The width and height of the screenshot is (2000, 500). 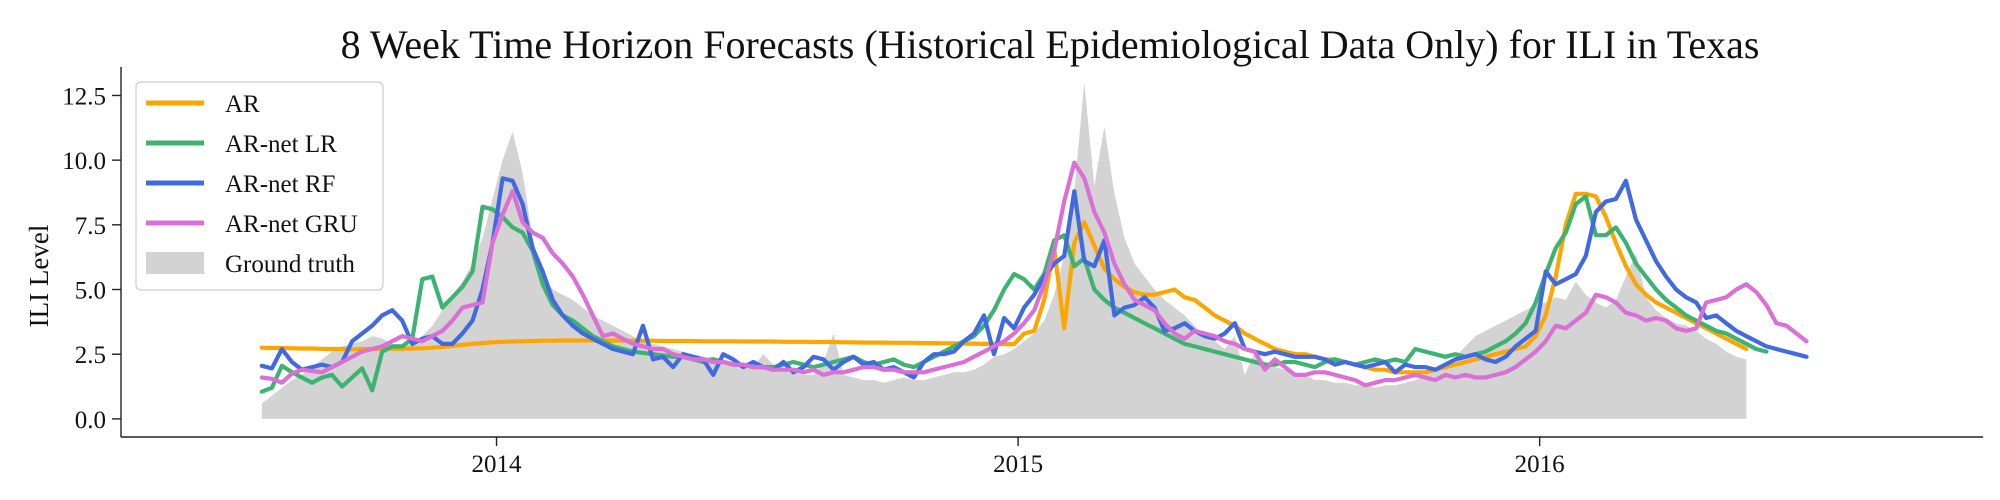 I want to click on legend-frame, so click(x=259, y=186).